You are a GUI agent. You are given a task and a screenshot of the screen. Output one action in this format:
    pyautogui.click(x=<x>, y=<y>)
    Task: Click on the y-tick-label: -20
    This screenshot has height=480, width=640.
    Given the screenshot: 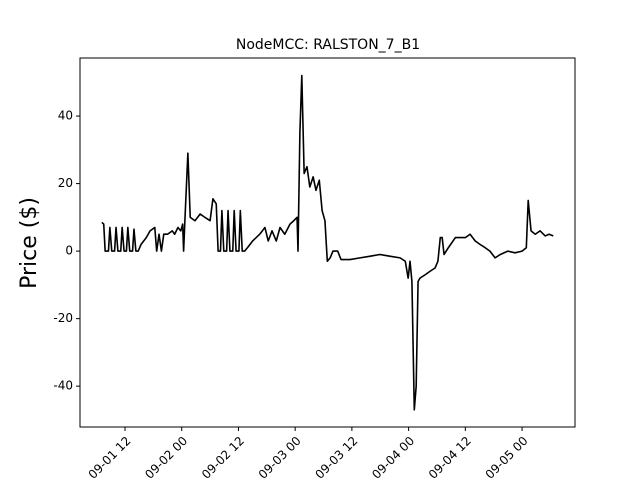 What is the action you would take?
    pyautogui.click(x=63, y=318)
    